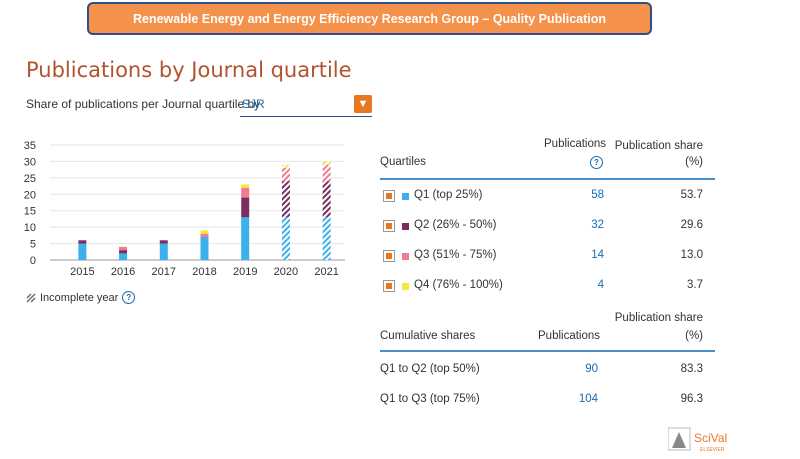 Image resolution: width=800 pixels, height=459 pixels. What do you see at coordinates (285, 238) in the screenshot?
I see `bar-q1-2020` at bounding box center [285, 238].